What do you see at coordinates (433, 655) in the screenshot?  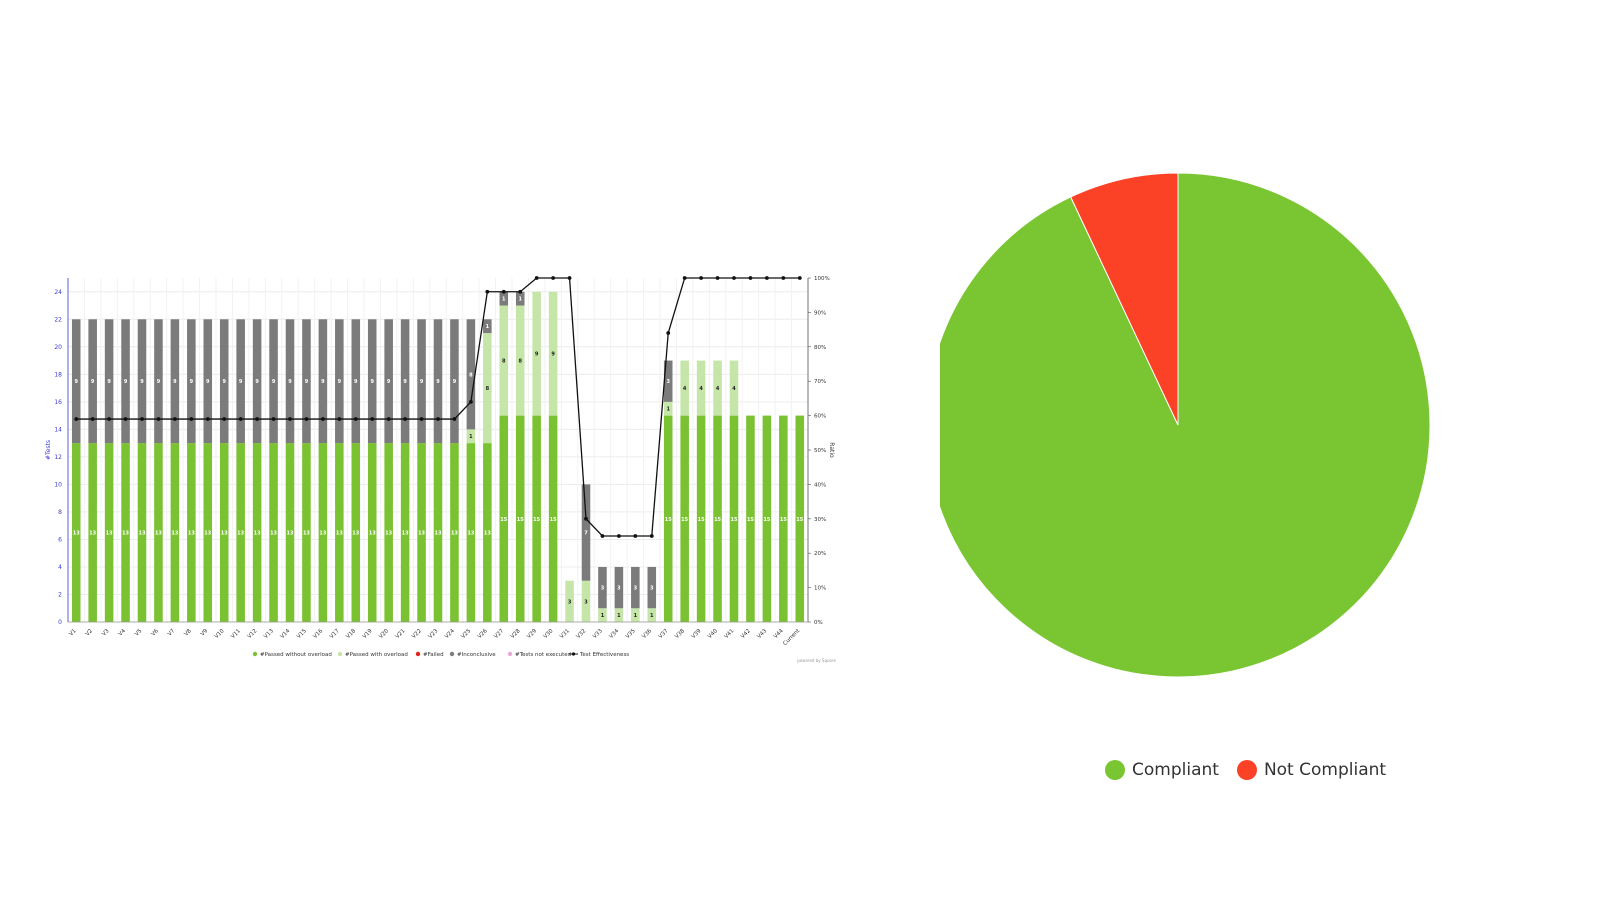 I see `legend-label: #Failed` at bounding box center [433, 655].